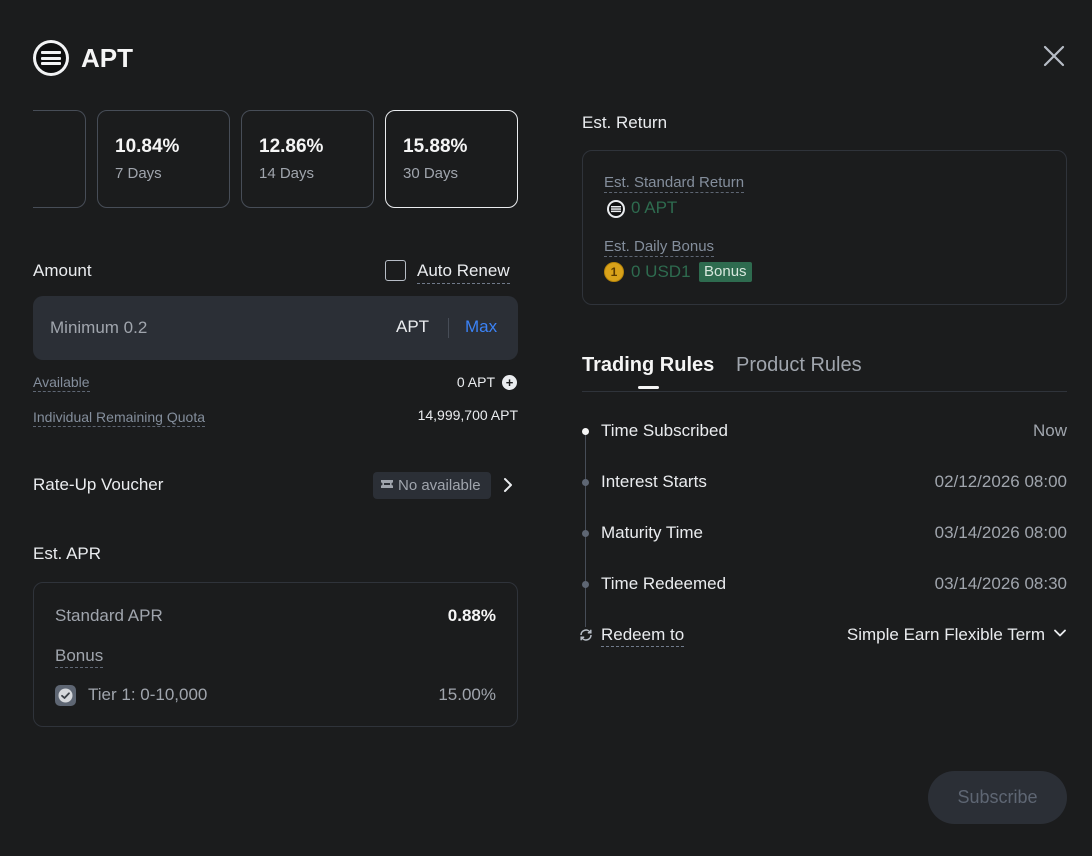 The width and height of the screenshot is (1092, 856). Describe the element at coordinates (648, 387) in the screenshot. I see `tab-indicator` at that location.